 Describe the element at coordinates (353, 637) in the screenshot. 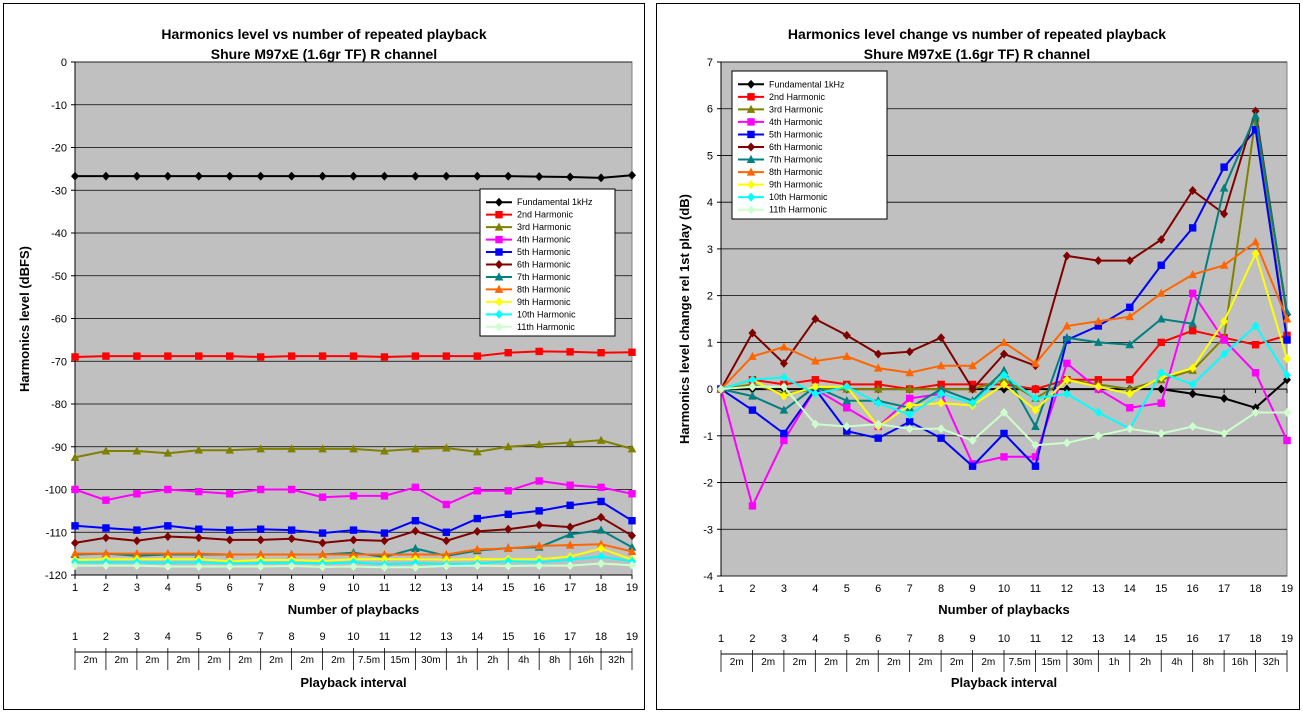

I see `playback-number-label: 10` at that location.